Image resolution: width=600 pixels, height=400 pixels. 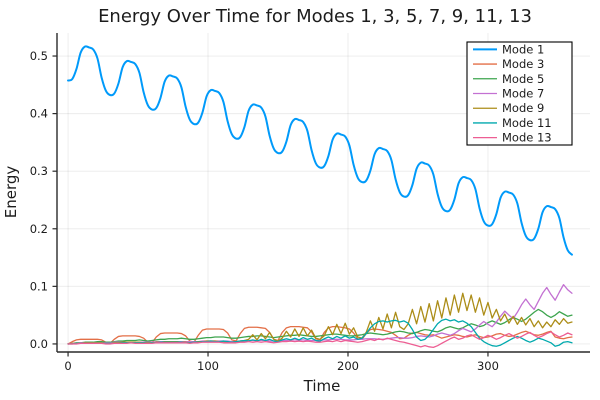 What do you see at coordinates (523, 79) in the screenshot?
I see `legend-label: Mode 5` at bounding box center [523, 79].